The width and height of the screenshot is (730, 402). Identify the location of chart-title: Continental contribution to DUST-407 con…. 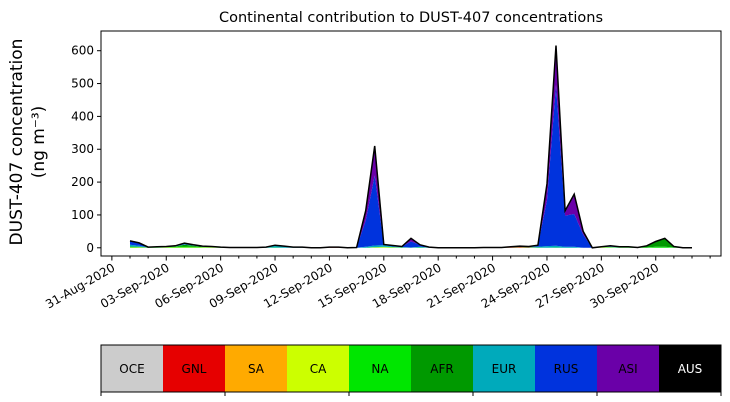
(411, 18).